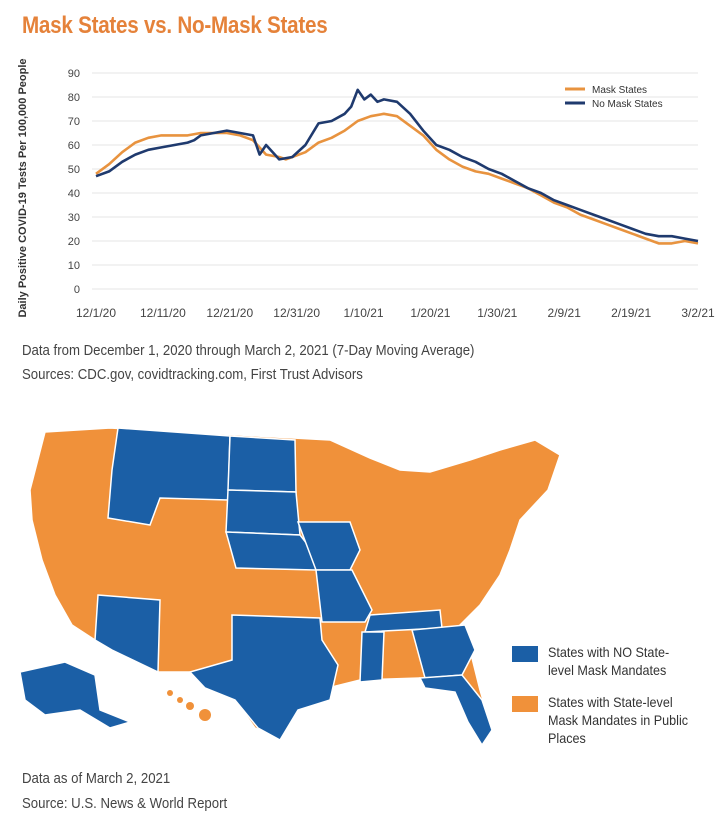  I want to click on state-missouri, so click(344, 596).